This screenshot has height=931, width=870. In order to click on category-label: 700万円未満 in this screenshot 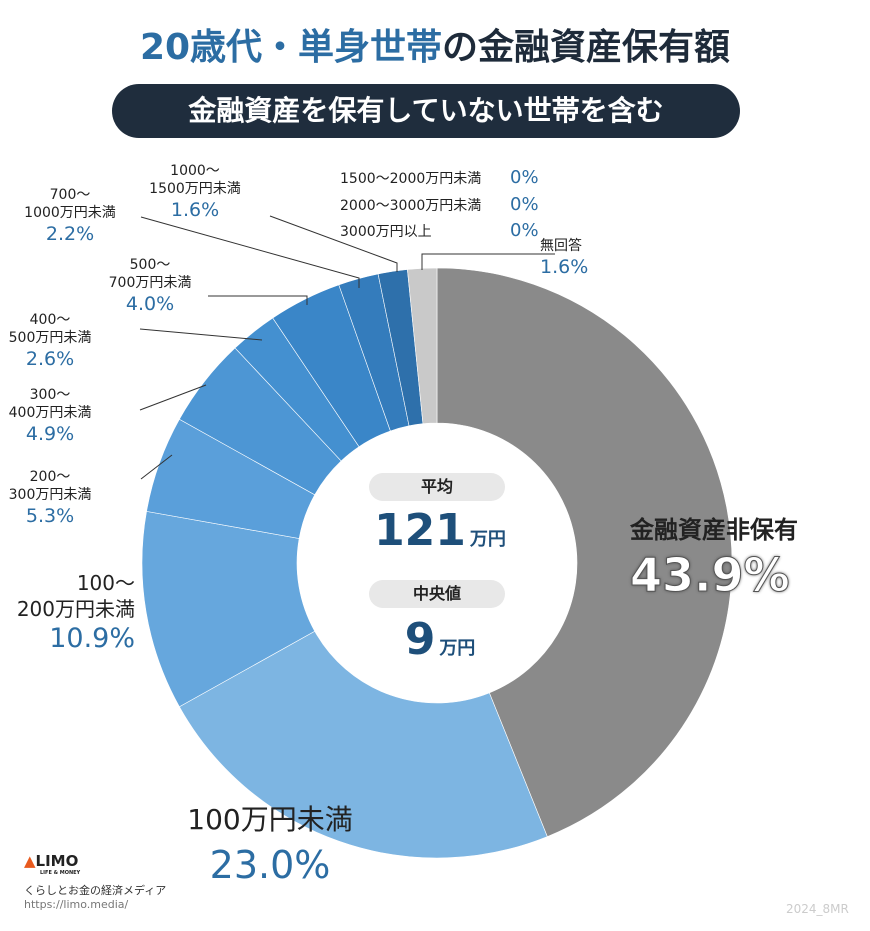, I will do `click(150, 283)`.